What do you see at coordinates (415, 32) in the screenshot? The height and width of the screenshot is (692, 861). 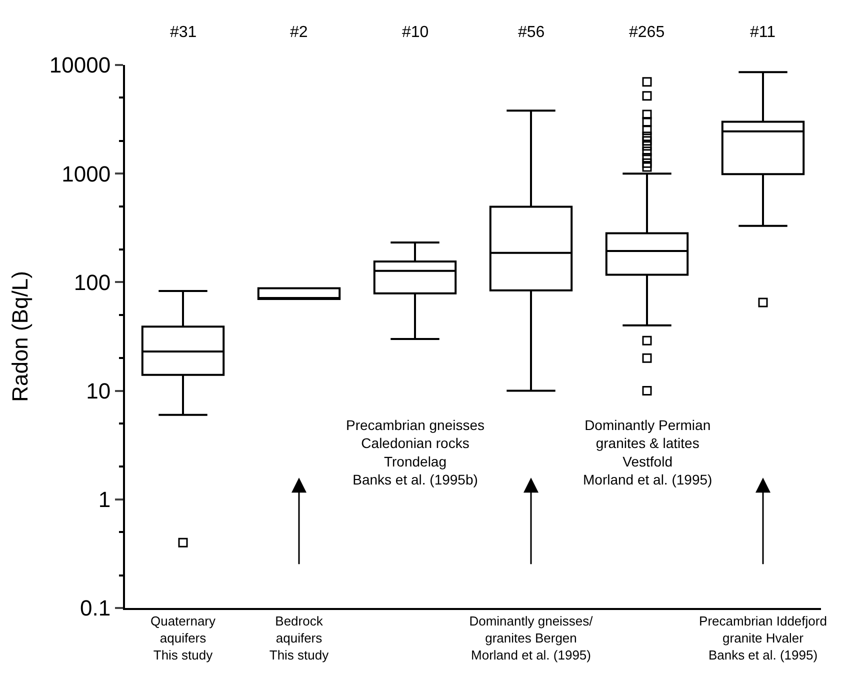 I see `text: #10` at bounding box center [415, 32].